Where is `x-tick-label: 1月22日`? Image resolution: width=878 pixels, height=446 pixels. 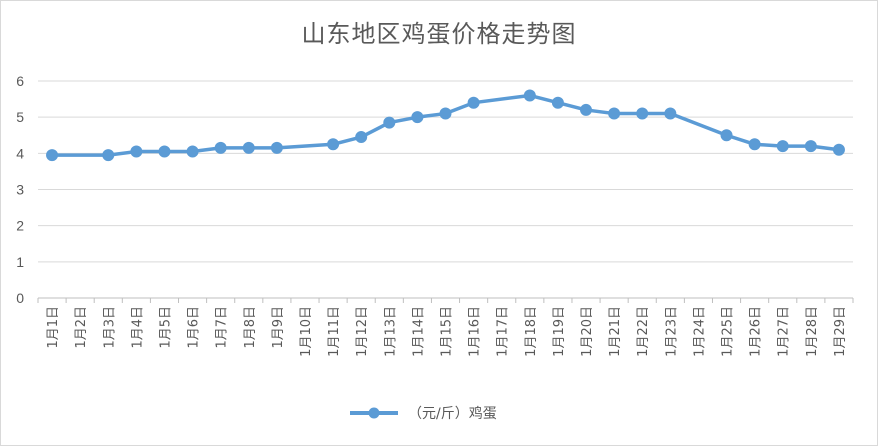
x-tick-label: 1月22日 is located at coordinates (643, 331).